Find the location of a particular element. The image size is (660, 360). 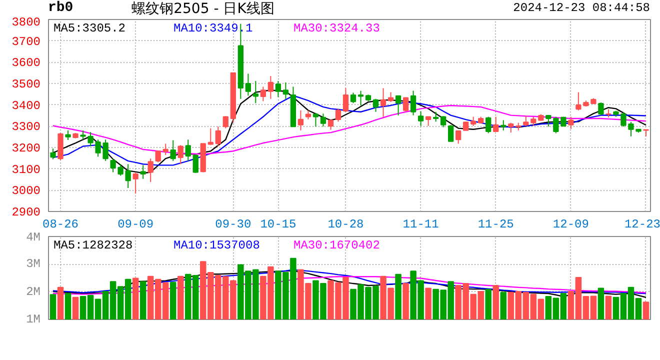

x-tick-label: 11-11 is located at coordinates (420, 225).